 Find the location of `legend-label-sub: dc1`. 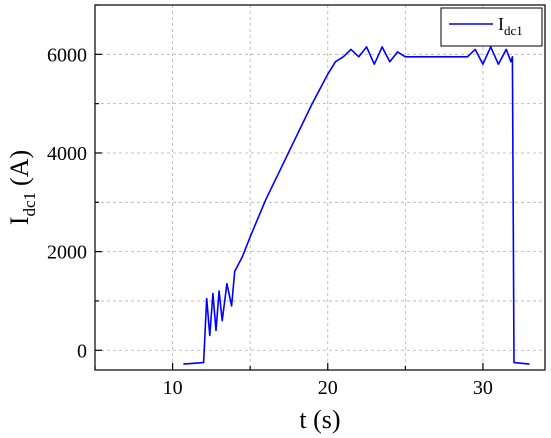

legend-label-sub: dc1 is located at coordinates (513, 30).